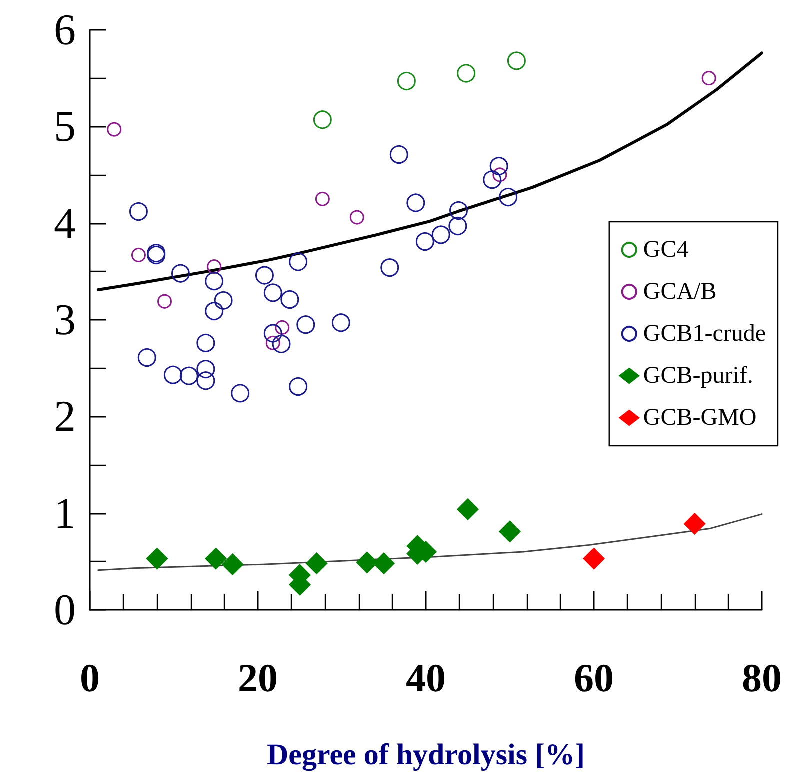  What do you see at coordinates (698, 376) in the screenshot?
I see `legend-label: GCB-purif.` at bounding box center [698, 376].